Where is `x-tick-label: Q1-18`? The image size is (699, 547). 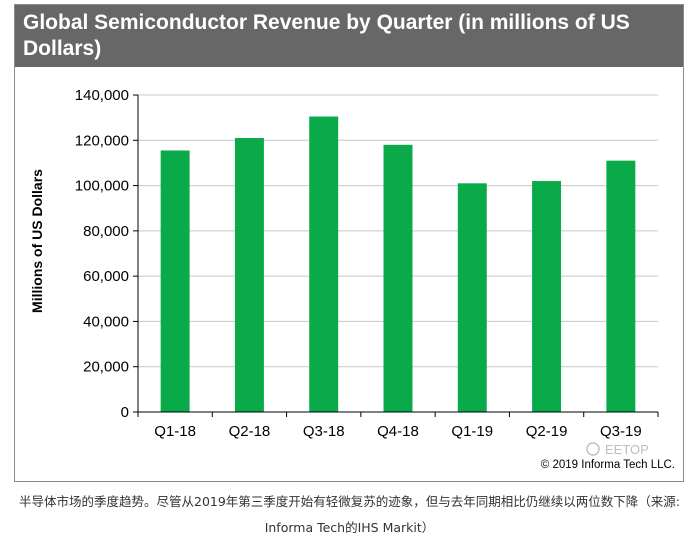 x-tick-label: Q1-18 is located at coordinates (175, 431).